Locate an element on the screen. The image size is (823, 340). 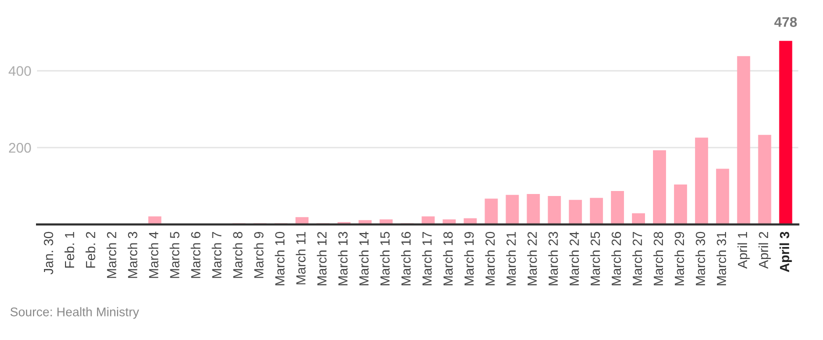
x-tick-label: March 22 is located at coordinates (532, 259).